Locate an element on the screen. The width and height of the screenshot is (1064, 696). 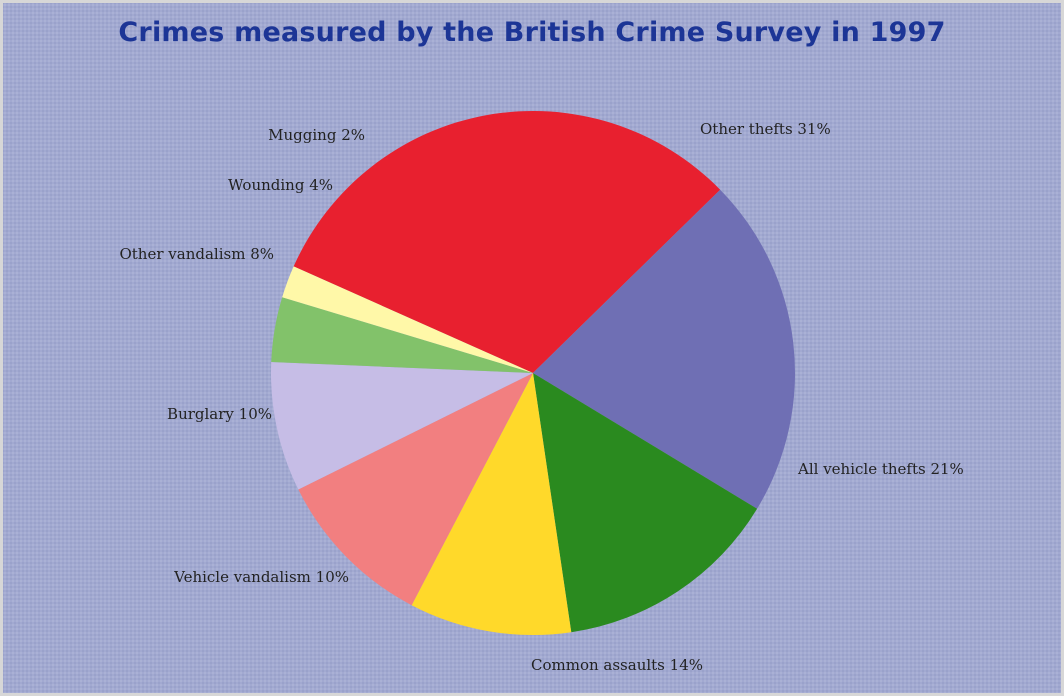
slice-label: Other thefts 31% is located at coordinates (765, 129).